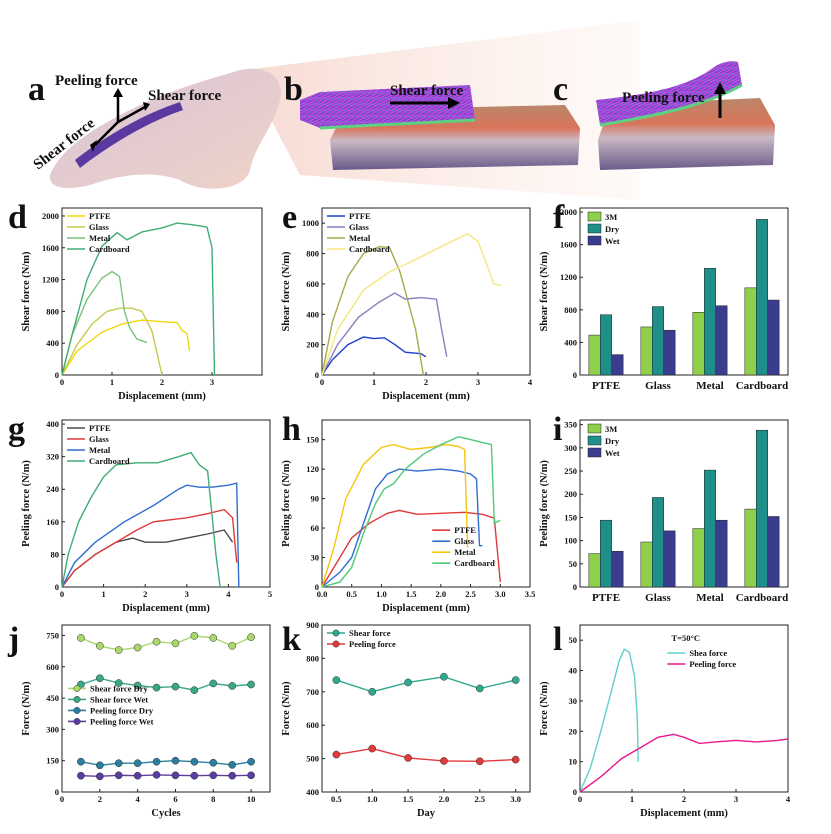 This screenshot has height=834, width=831. I want to click on peeling-label-c: Peeling force, so click(663, 98).